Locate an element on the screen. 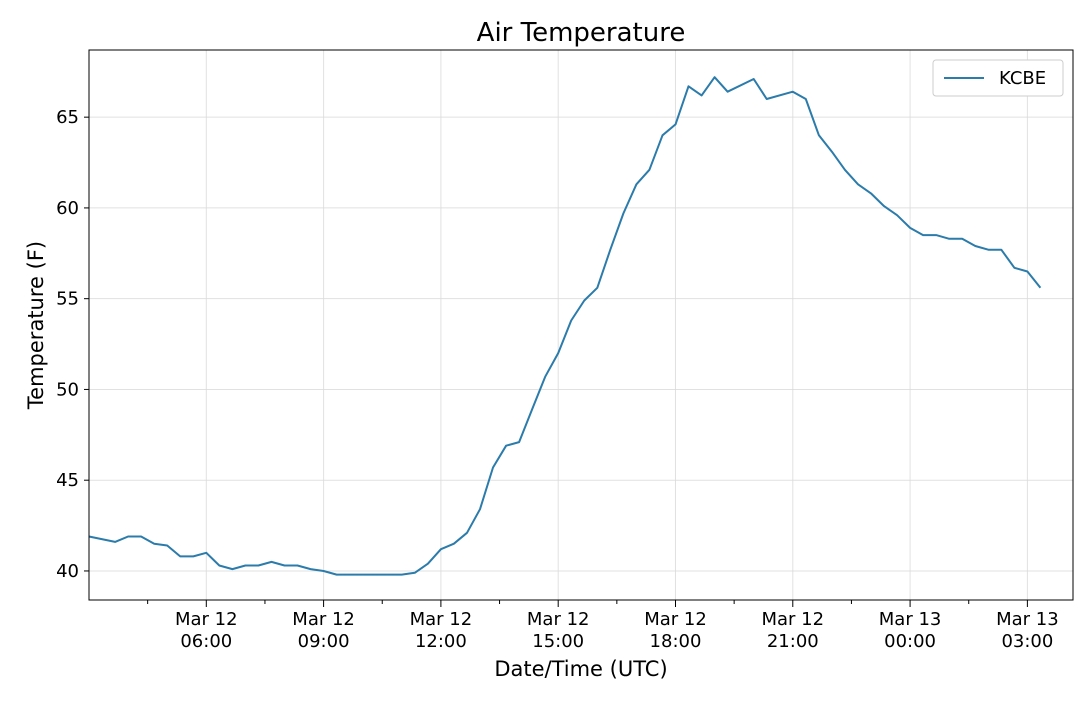 This screenshot has height=701, width=1080. y-tick-label: 45 is located at coordinates (67, 480).